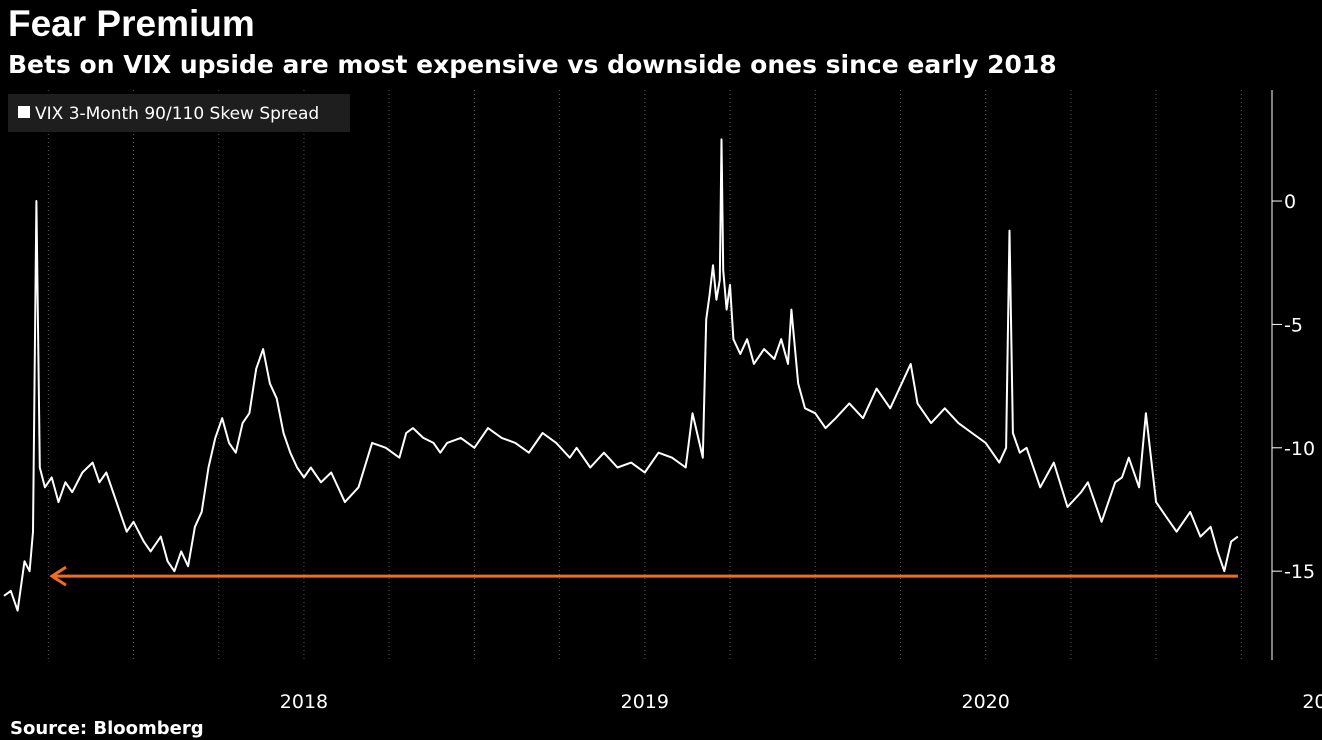 The width and height of the screenshot is (1322, 740). What do you see at coordinates (1290, 202) in the screenshot?
I see `y-tick-label: 0` at bounding box center [1290, 202].